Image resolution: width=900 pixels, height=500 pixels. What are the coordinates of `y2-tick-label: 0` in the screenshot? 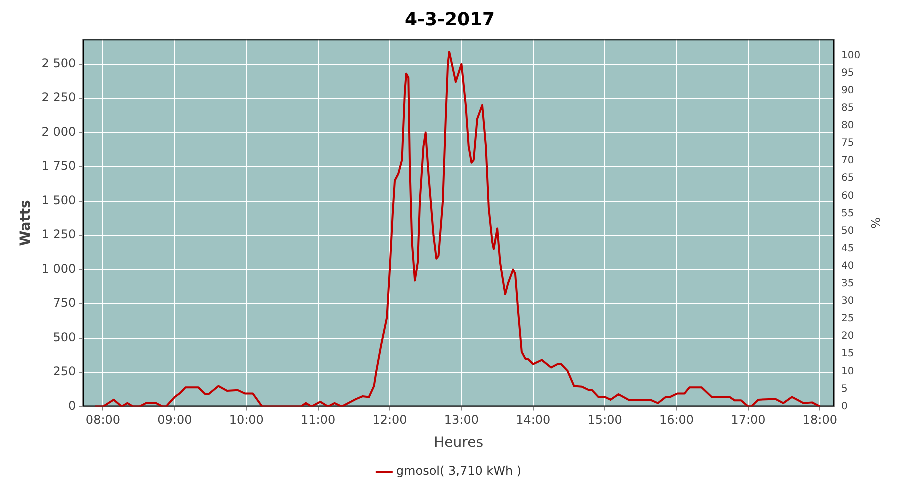 It's located at (845, 406).